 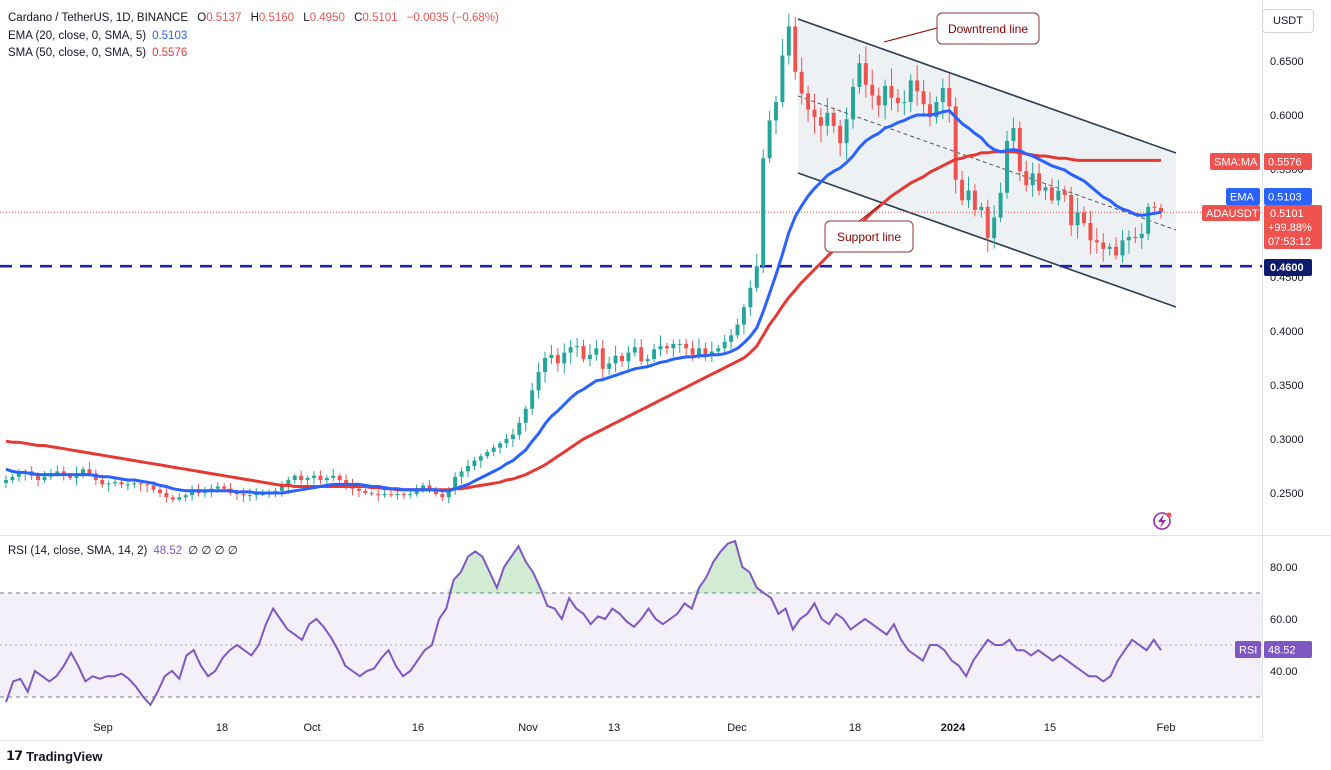 I want to click on legend-rsi: RSI (14, close, SMA, 14, 2) 48.52 ∅ ∅ ∅ ∅, so click(x=123, y=551).